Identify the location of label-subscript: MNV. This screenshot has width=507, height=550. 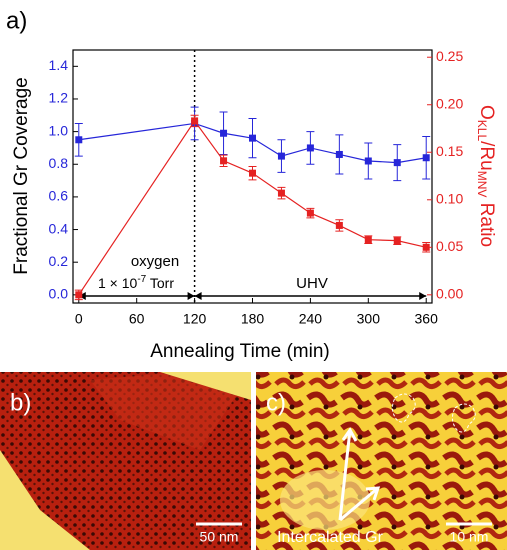
(482, 184).